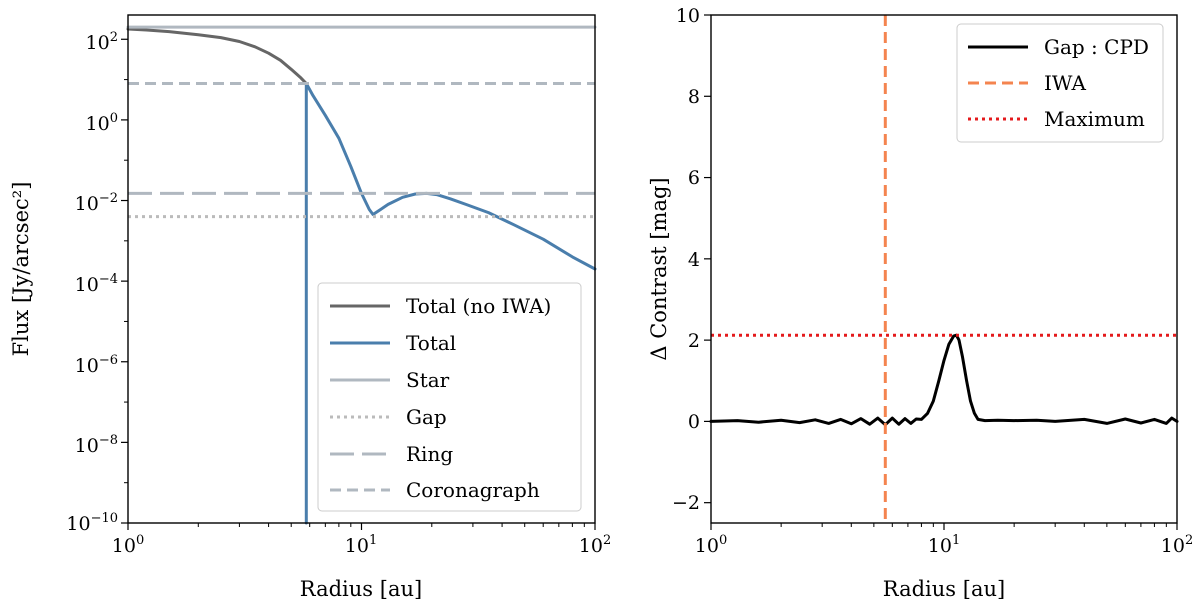 The image size is (1200, 614). I want to click on contrast-y-axis-label: Δ Contrast [mag], so click(659, 268).